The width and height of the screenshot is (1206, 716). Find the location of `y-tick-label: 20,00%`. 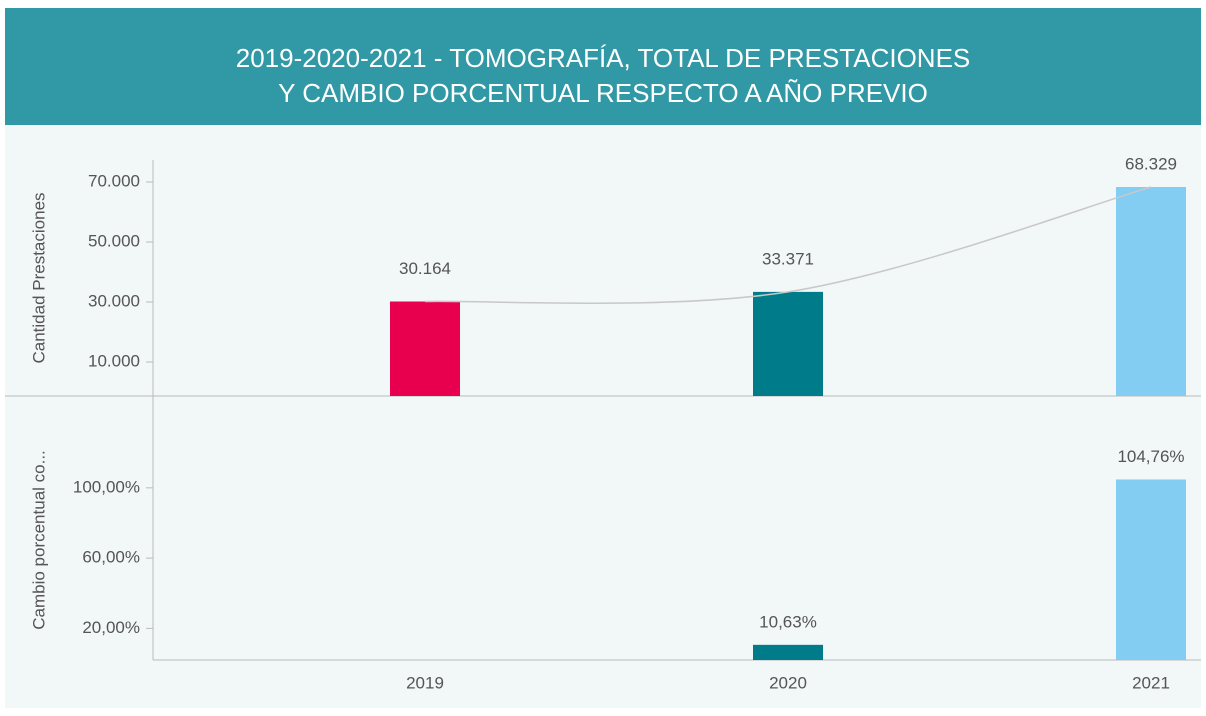

y-tick-label: 20,00% is located at coordinates (111, 627).